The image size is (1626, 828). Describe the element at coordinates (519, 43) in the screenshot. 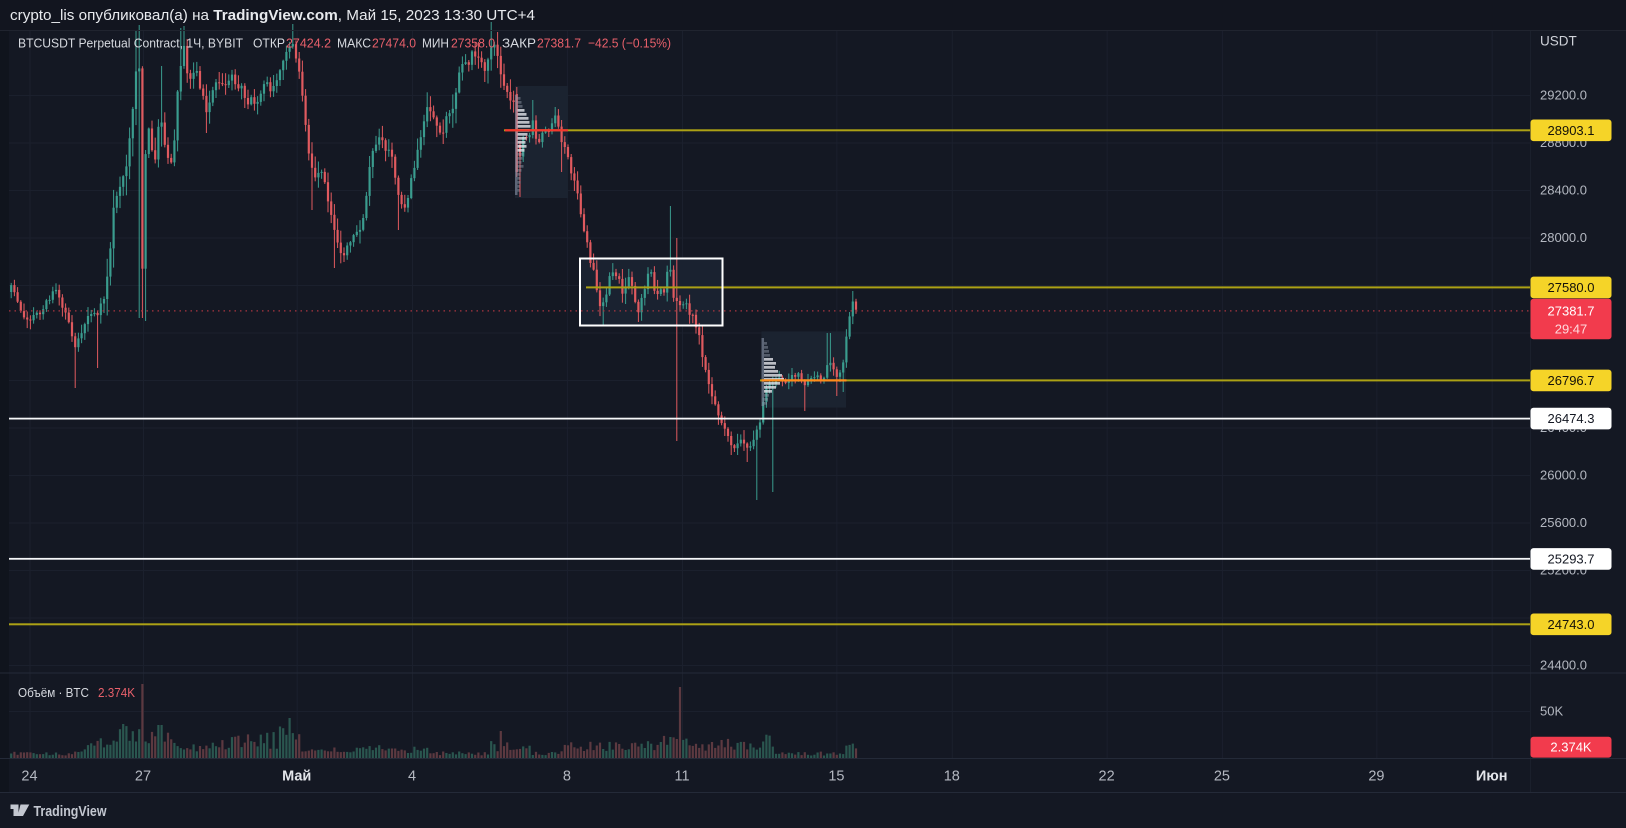

I see `svg-text: ЗАКР` at that location.